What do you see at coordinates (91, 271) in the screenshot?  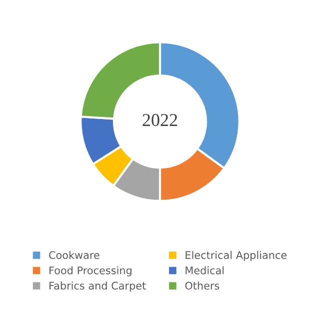 I see `legend-label: Food Processing` at bounding box center [91, 271].